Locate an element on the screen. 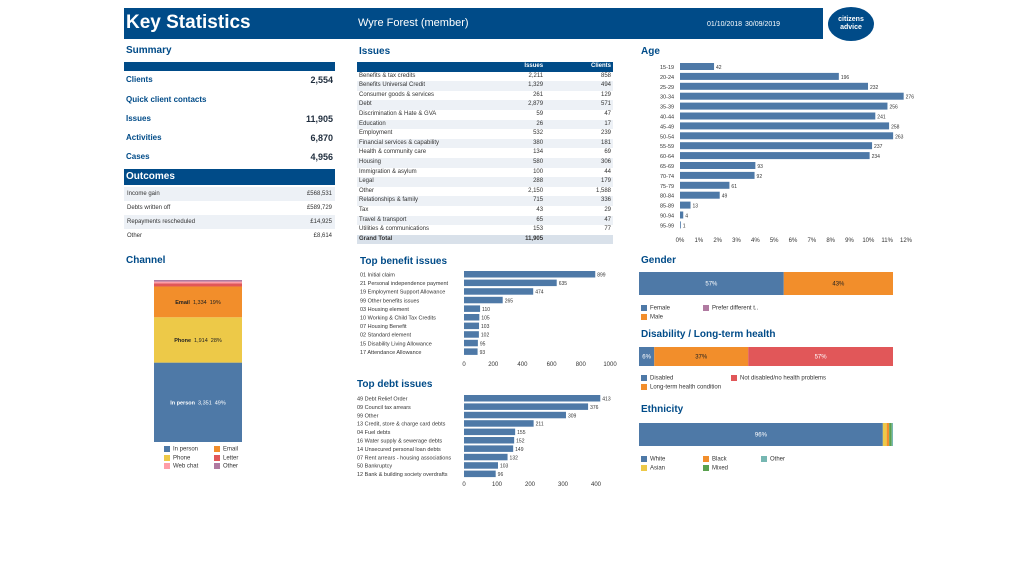  data-label: 241 is located at coordinates (881, 118).